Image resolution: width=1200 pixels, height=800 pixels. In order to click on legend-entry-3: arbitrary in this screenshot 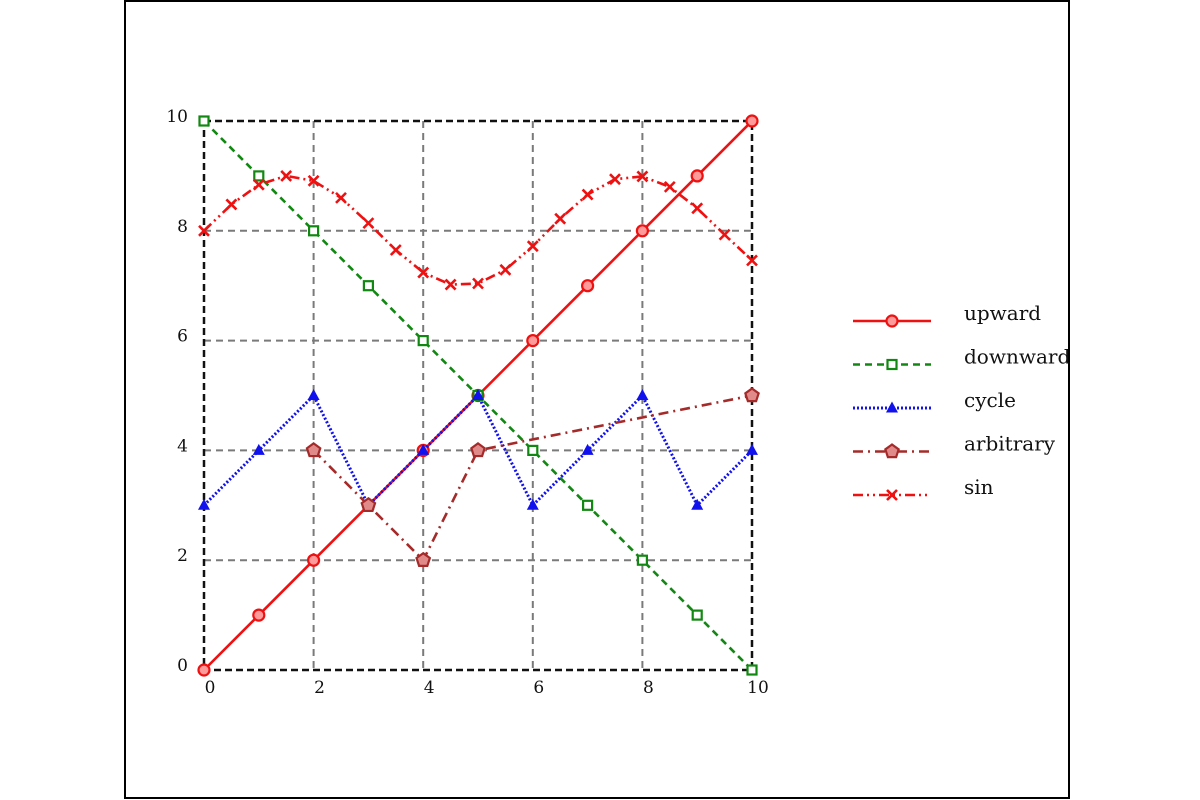, I will do `click(954, 445)`.